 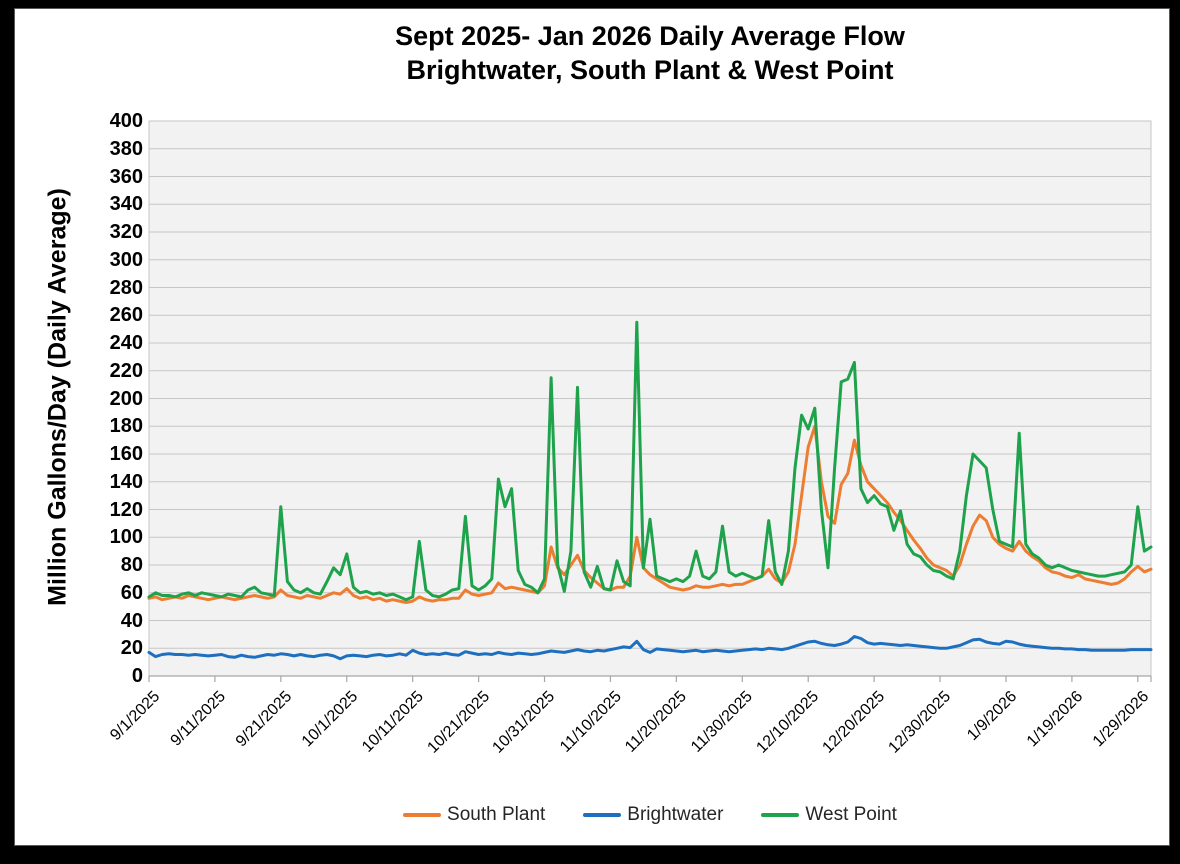 I want to click on legend-item-south-plant: South Plant, so click(x=474, y=815).